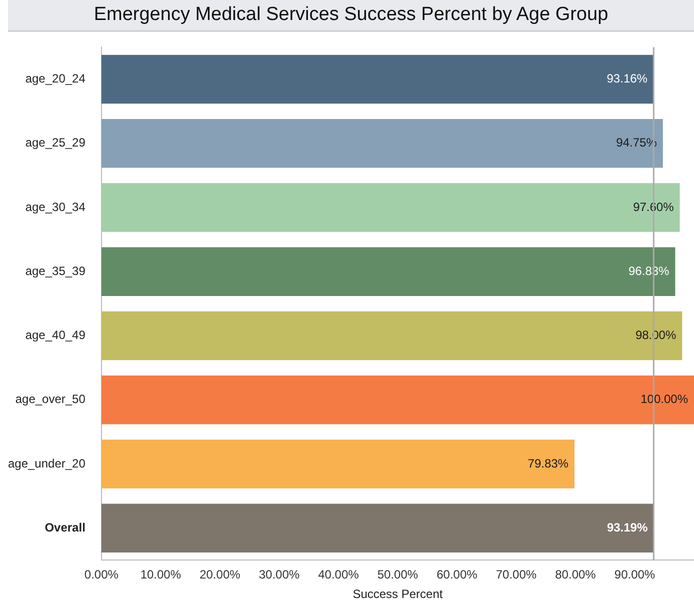  Describe the element at coordinates (627, 527) in the screenshot. I see `data-label: 93.19%` at that location.